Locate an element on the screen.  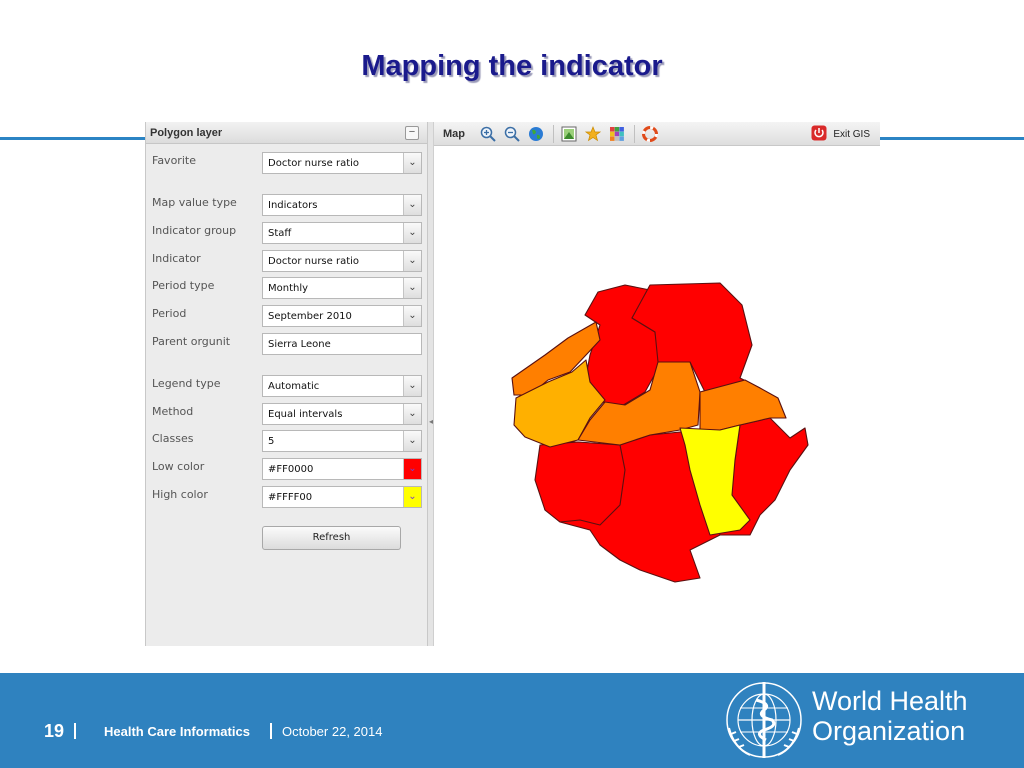
field-label: Method is located at coordinates (173, 411).